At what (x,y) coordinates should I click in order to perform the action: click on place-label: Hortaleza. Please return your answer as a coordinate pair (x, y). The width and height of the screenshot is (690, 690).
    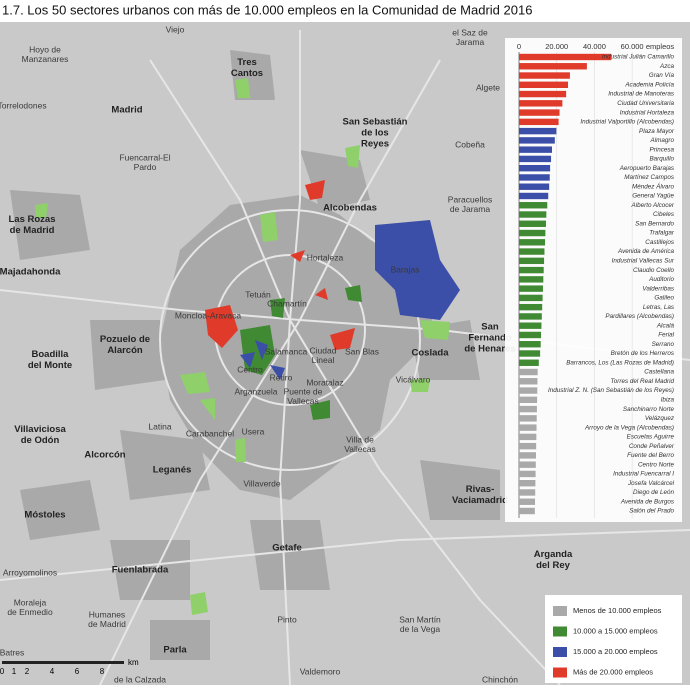
    Looking at the image, I should click on (325, 257).